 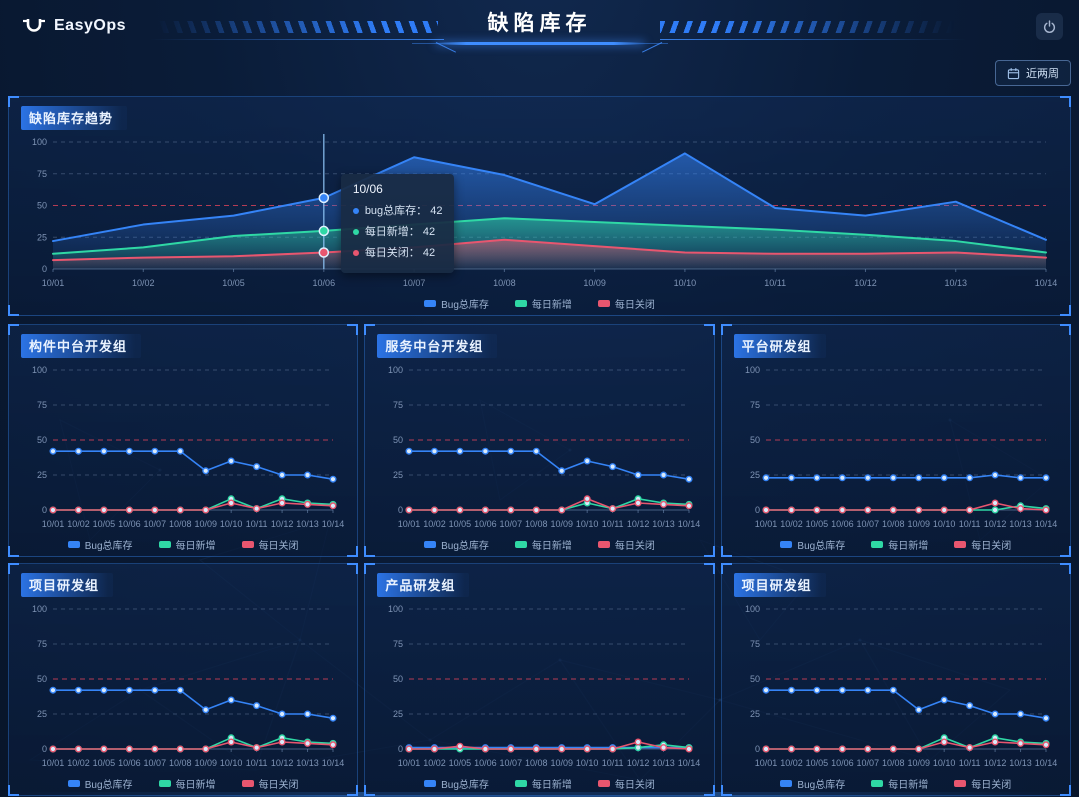 What do you see at coordinates (437, 346) in the screenshot?
I see `panel-title: 服务中台开发组` at bounding box center [437, 346].